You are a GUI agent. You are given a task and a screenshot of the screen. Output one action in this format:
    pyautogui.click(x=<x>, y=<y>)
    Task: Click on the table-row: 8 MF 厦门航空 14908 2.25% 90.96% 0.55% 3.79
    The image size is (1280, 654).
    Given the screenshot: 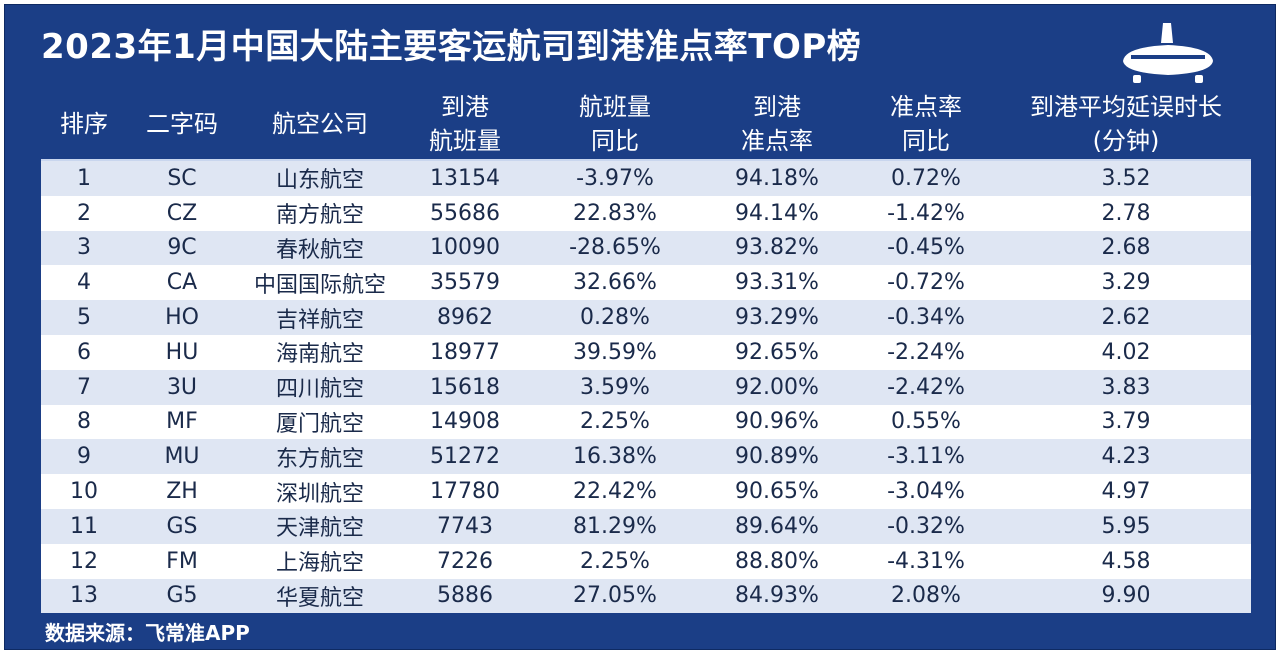 What is the action you would take?
    pyautogui.click(x=646, y=422)
    